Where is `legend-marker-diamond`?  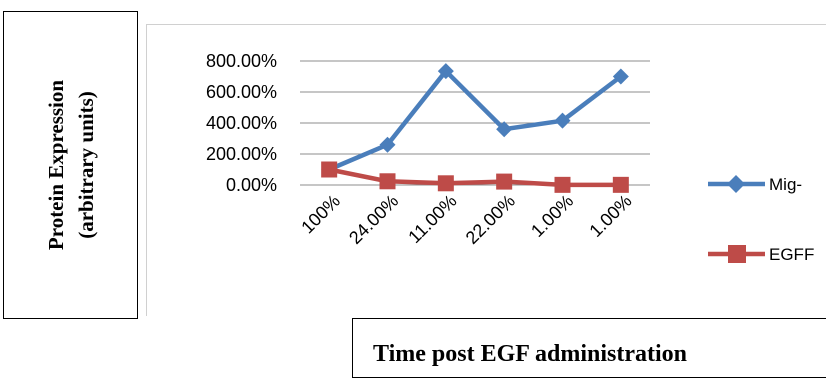
legend-marker-diamond is located at coordinates (736, 184).